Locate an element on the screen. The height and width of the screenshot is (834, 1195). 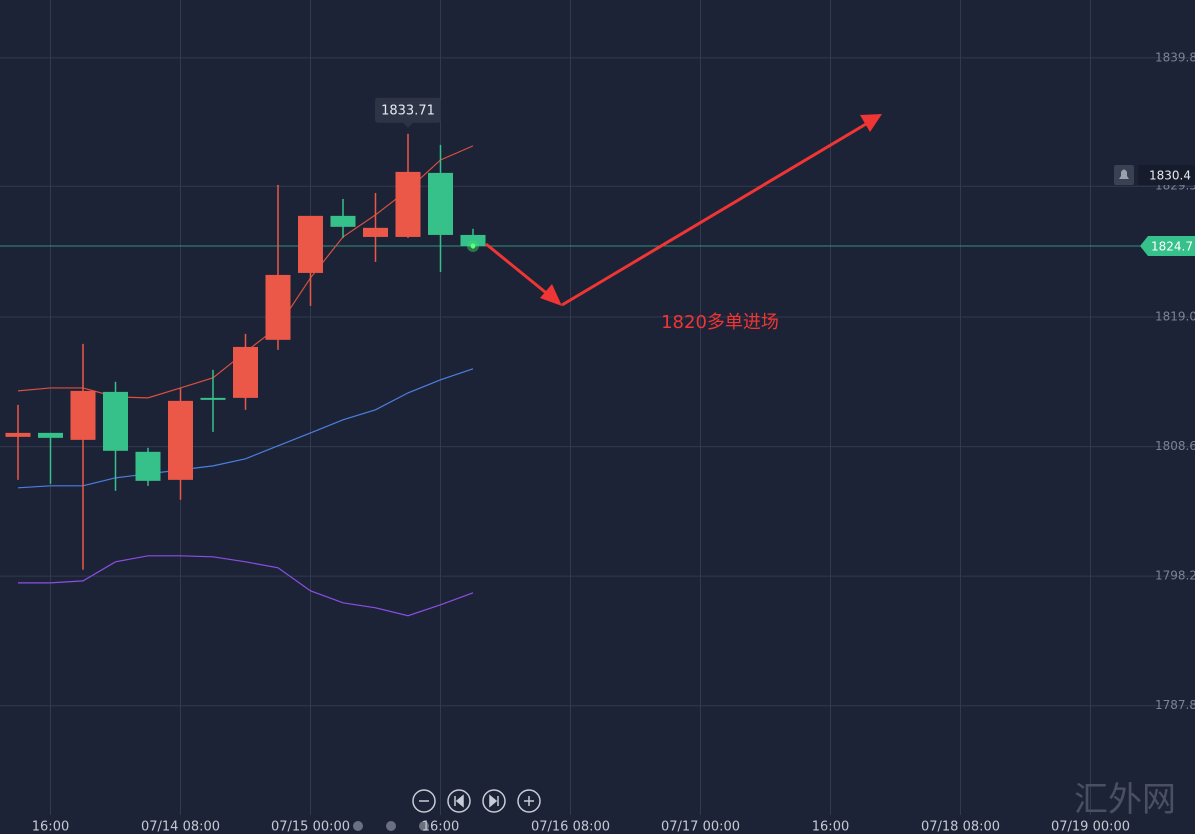
alert-price-label: 1830.4 is located at coordinates (1170, 176).